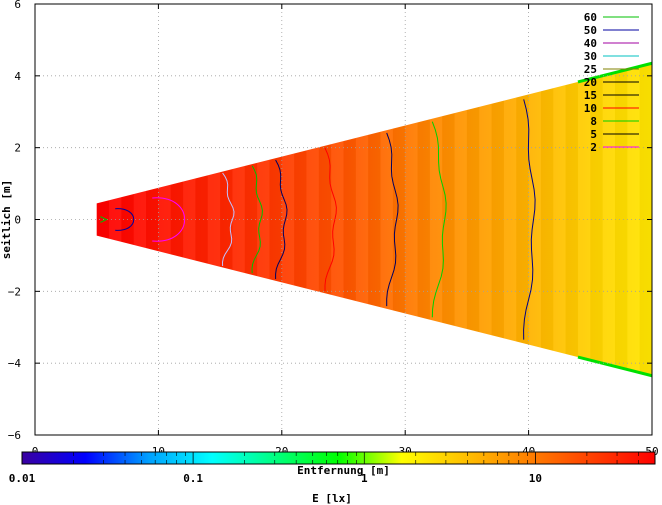 The image size is (662, 505). I want to click on colorbar-label: E [lx], so click(332, 498).